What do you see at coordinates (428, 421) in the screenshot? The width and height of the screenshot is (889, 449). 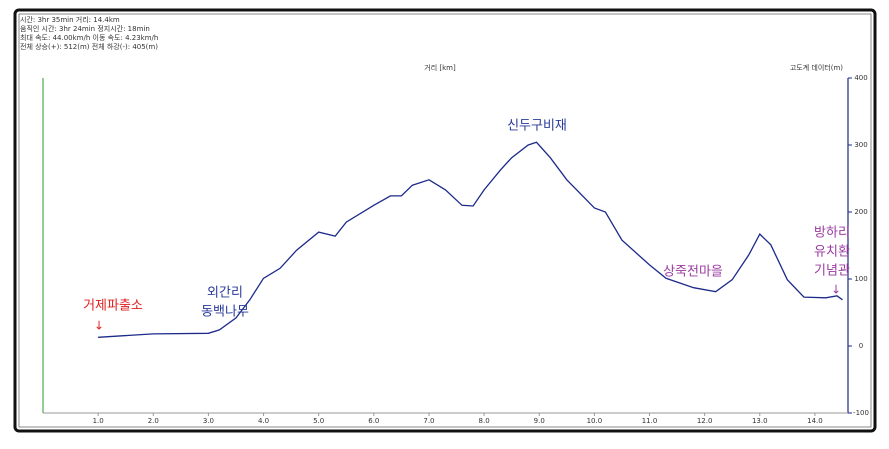 I see `x-tick-label: 7.0` at bounding box center [428, 421].